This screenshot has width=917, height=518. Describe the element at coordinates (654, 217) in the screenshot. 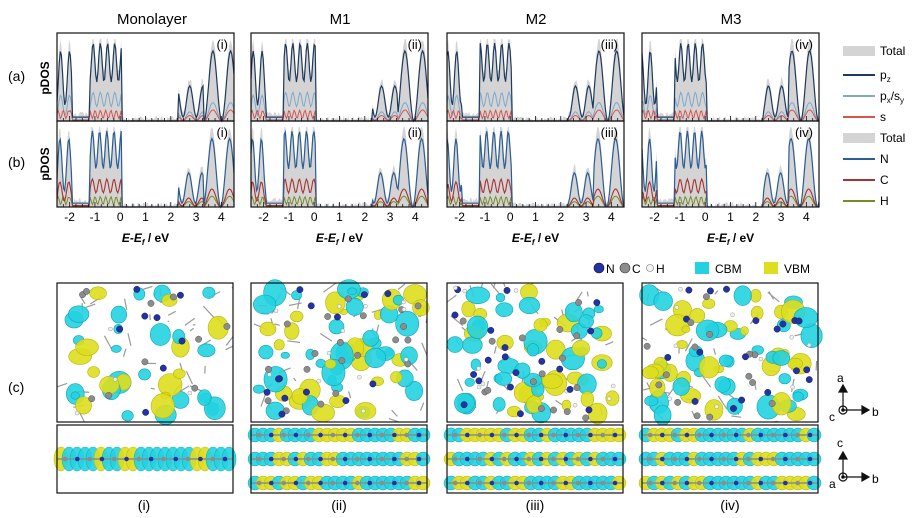

I see `x-tick-label: -2` at that location.